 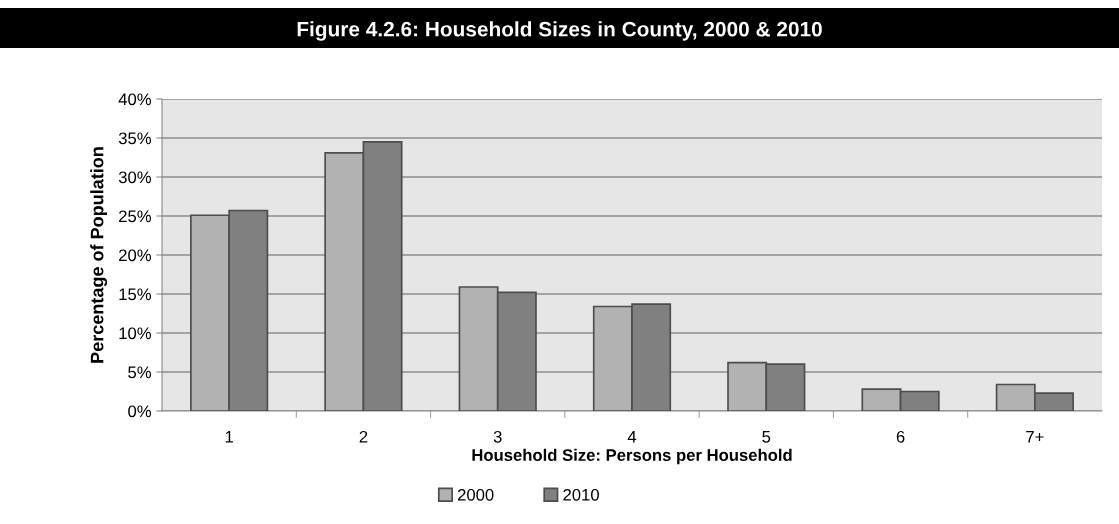 I want to click on x-tick-label: 5, so click(x=766, y=437).